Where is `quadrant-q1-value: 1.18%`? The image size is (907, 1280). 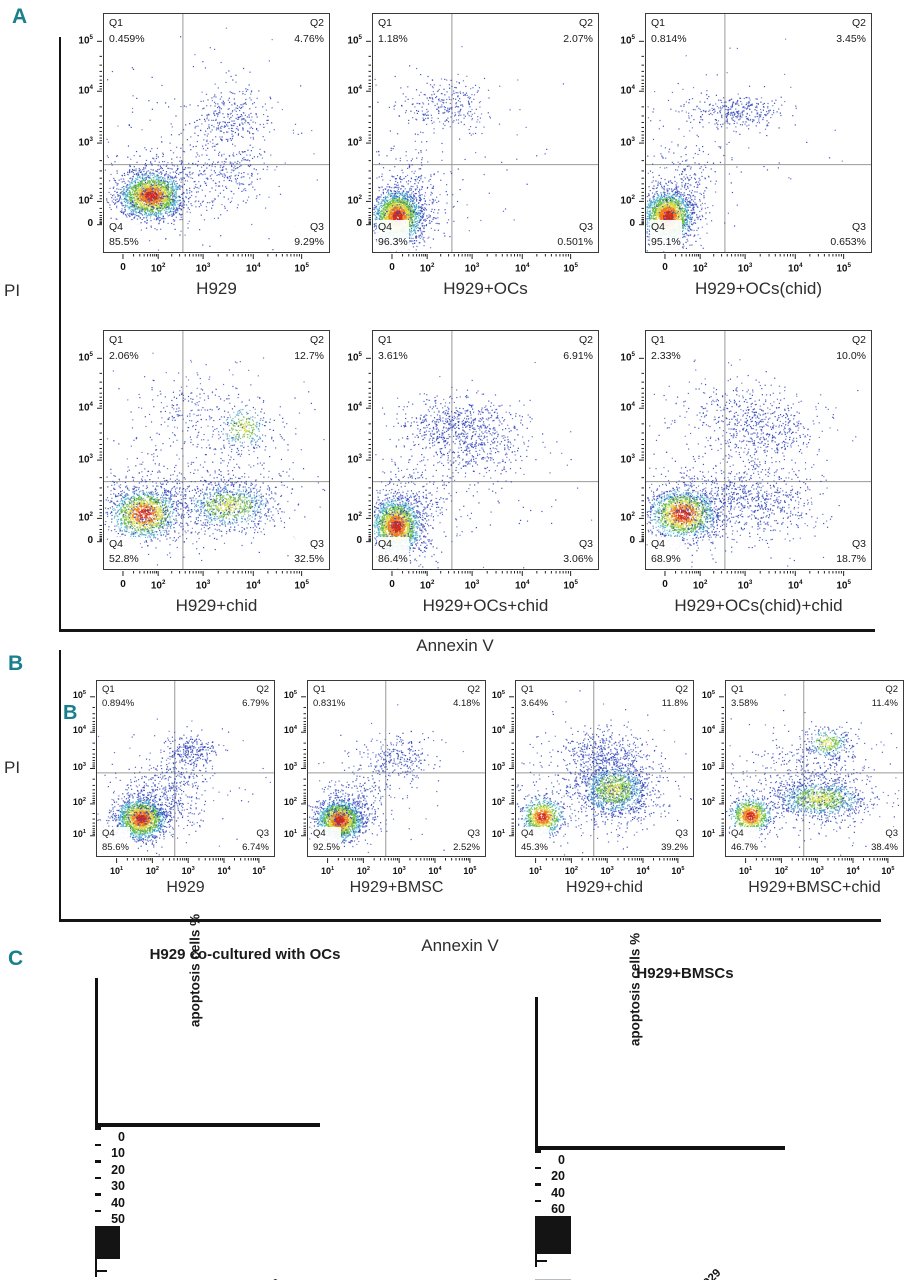
quadrant-q1-value: 1.18% is located at coordinates (393, 38).